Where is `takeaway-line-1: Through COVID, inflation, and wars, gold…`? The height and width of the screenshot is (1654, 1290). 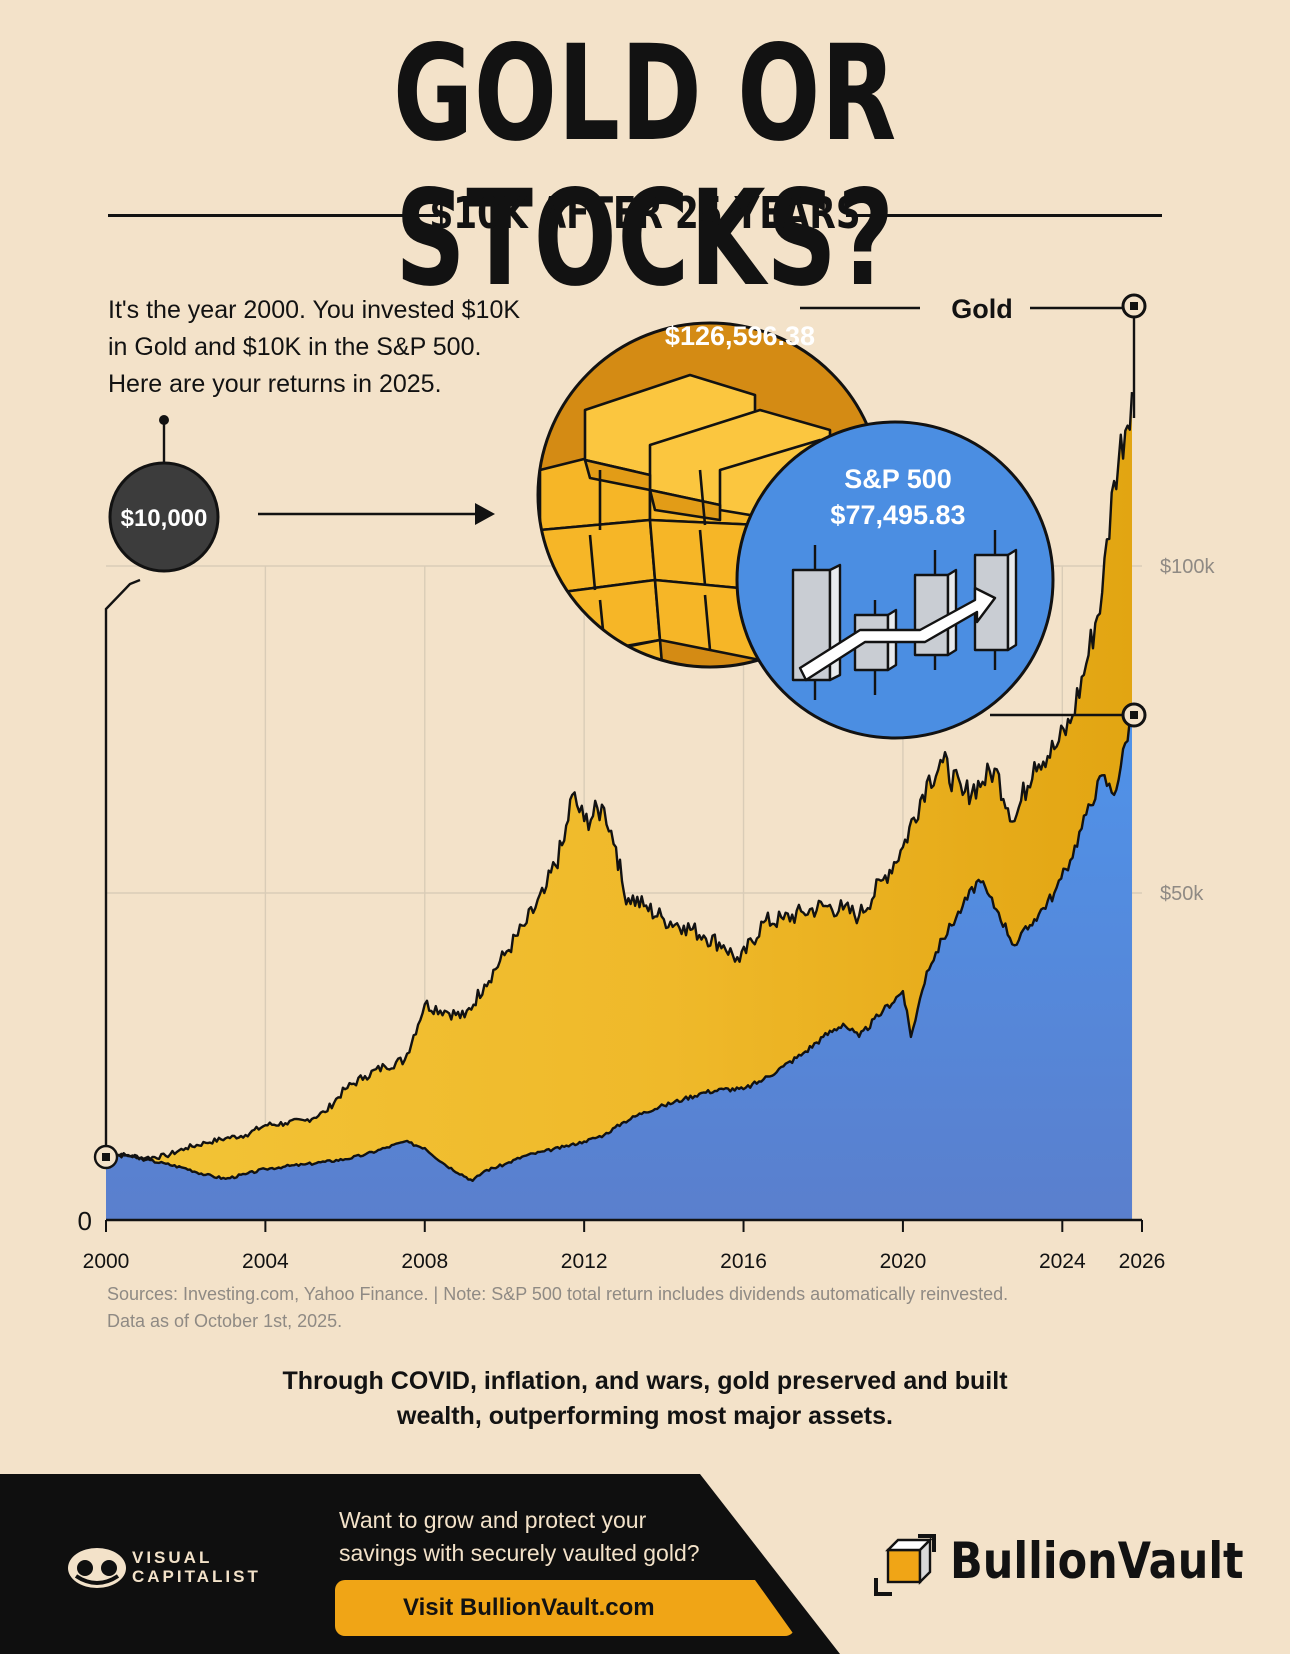
takeaway-line-1: Through COVID, inflation, and wars, gold… is located at coordinates (645, 1381).